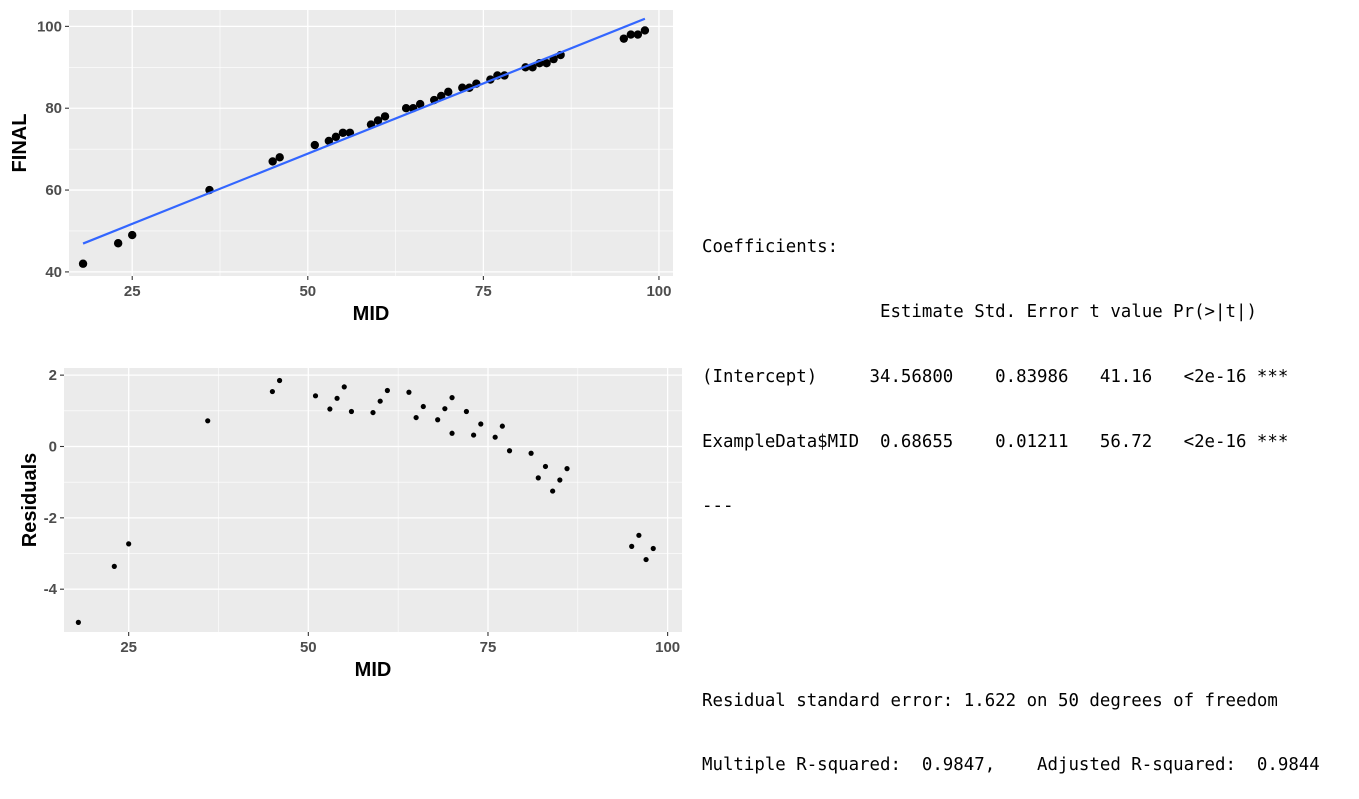 The height and width of the screenshot is (799, 1359). Describe the element at coordinates (51, 589) in the screenshot. I see `y-tick-label: -4` at that location.